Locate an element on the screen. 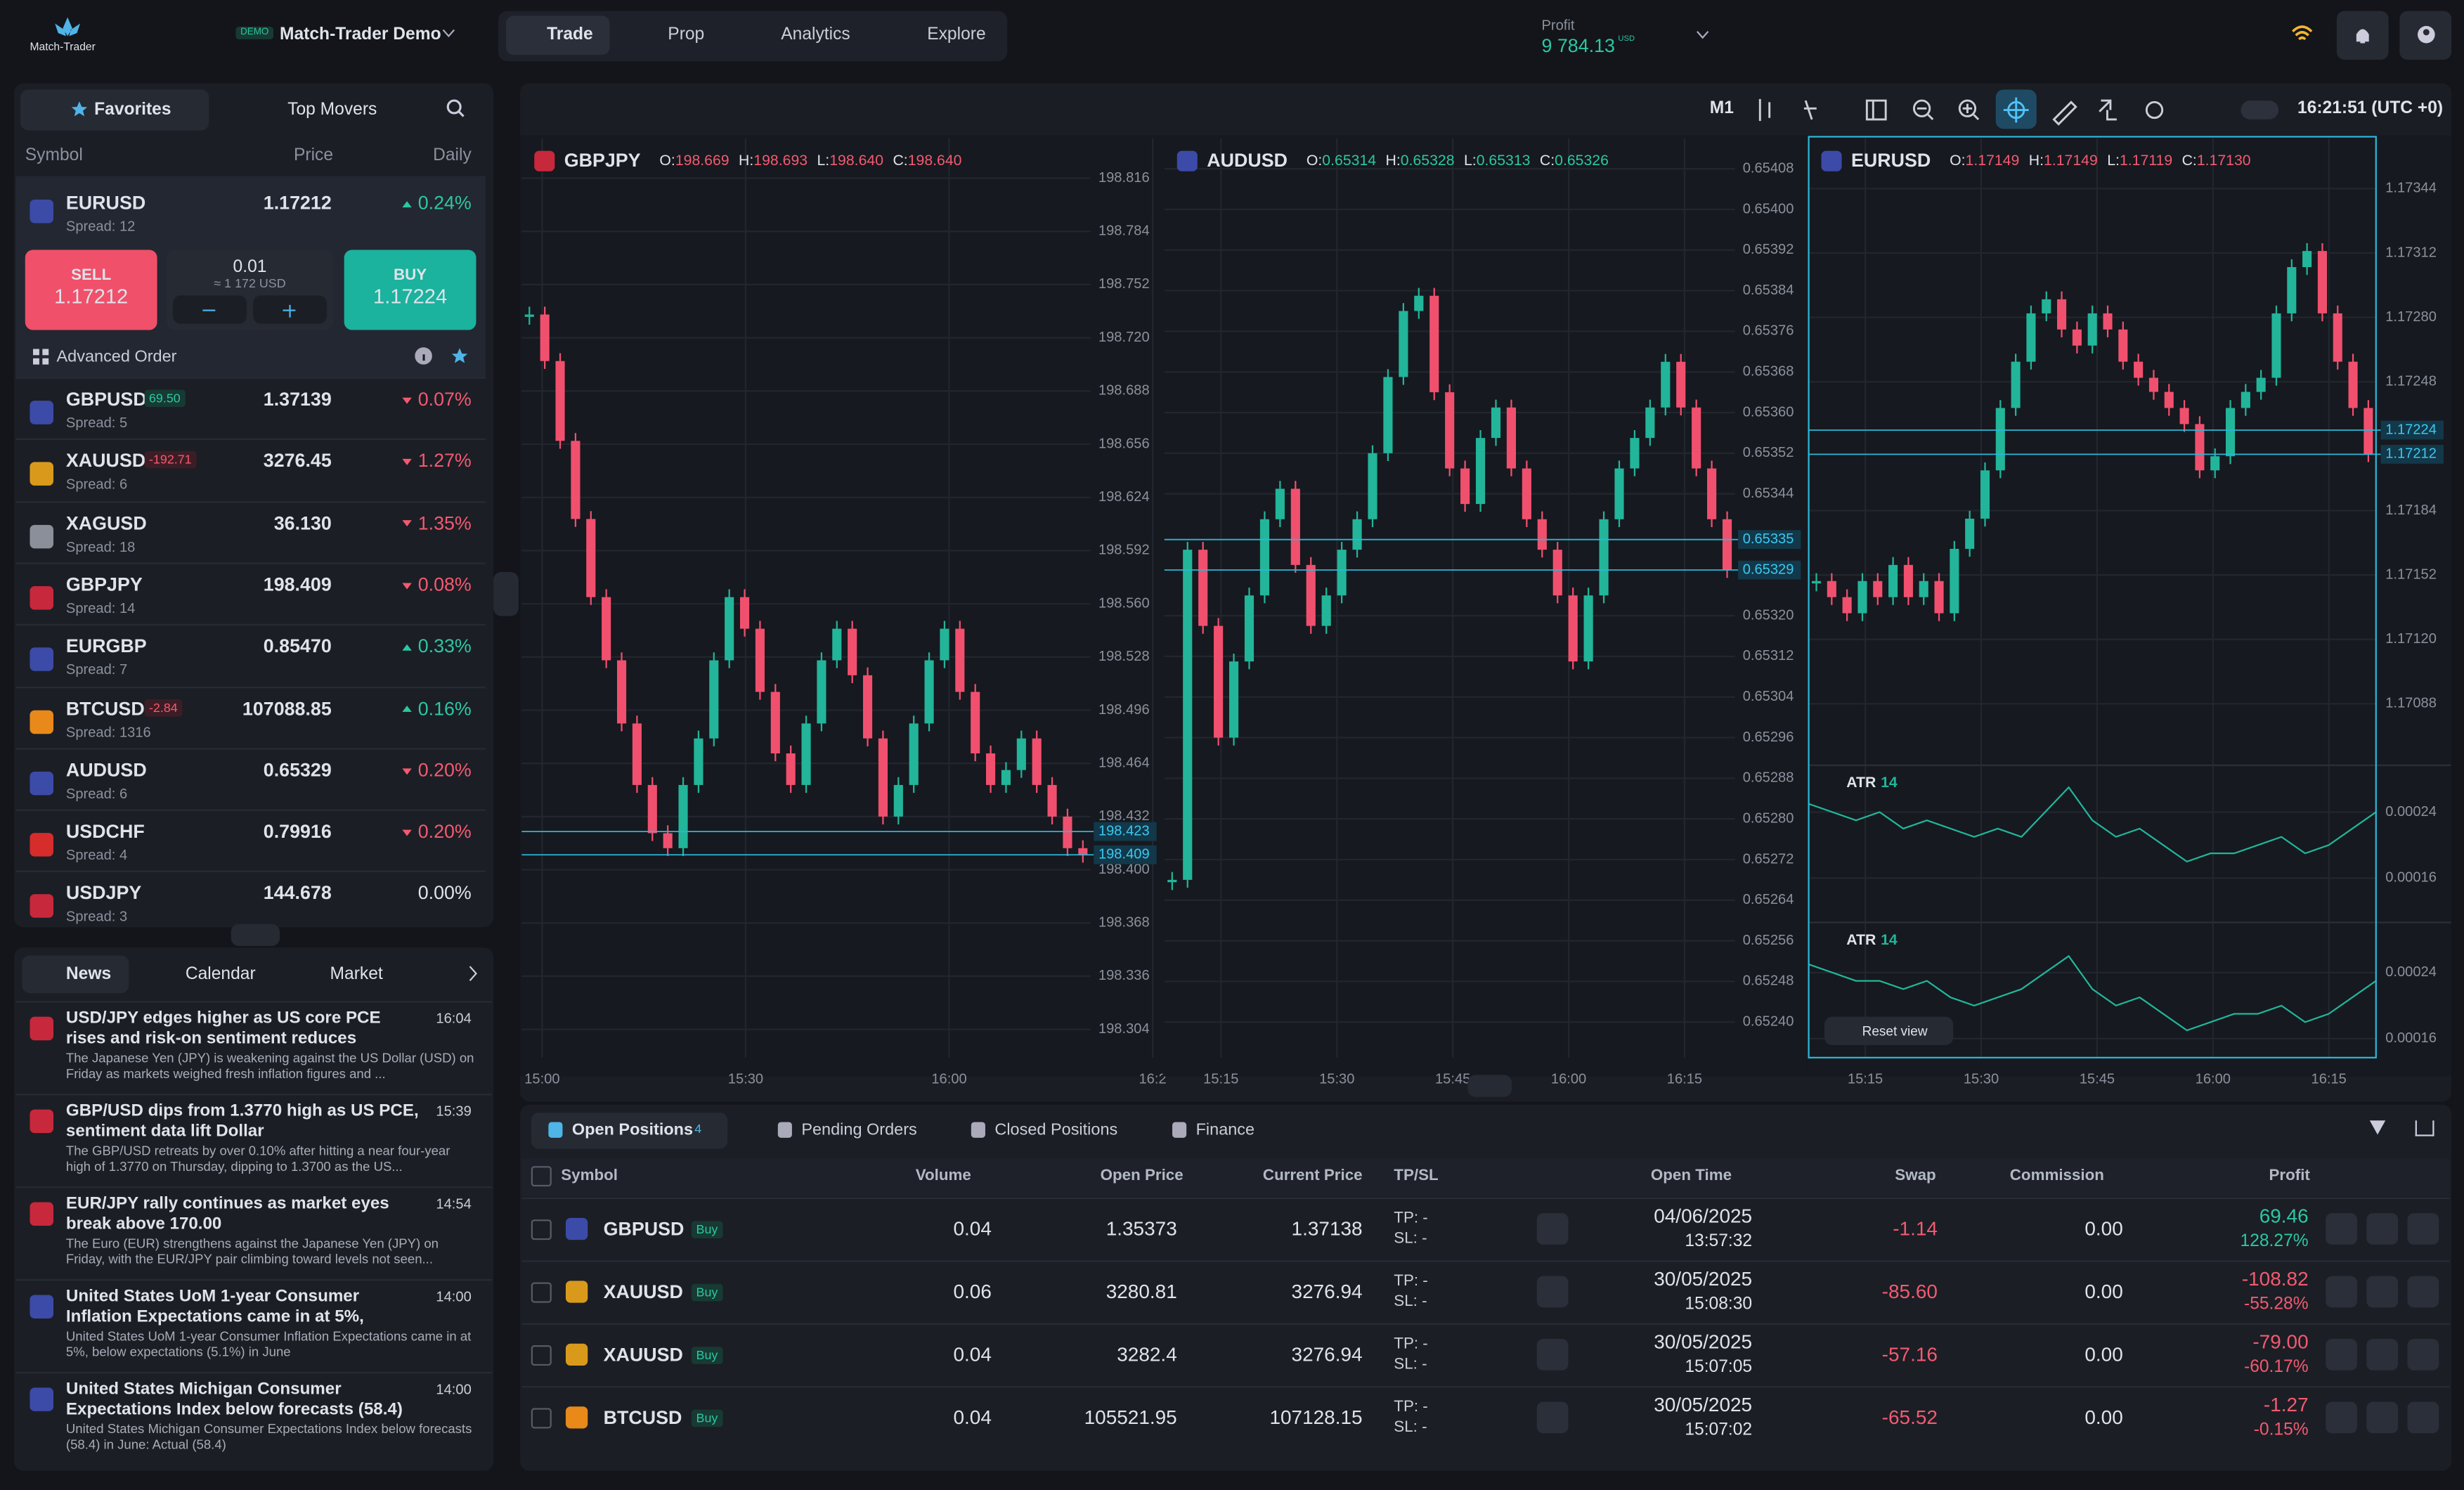 Image resolution: width=2464 pixels, height=1490 pixels. download-icon is located at coordinates (2424, 1128).